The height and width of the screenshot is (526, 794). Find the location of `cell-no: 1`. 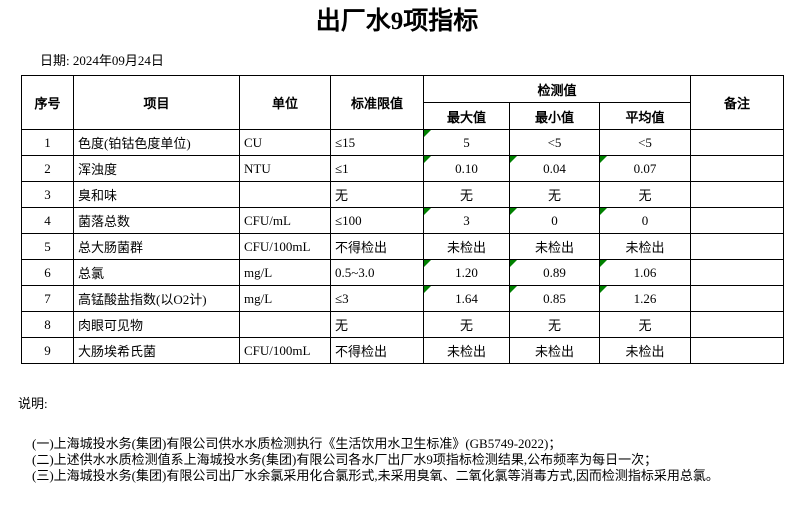

cell-no: 1 is located at coordinates (47, 142).